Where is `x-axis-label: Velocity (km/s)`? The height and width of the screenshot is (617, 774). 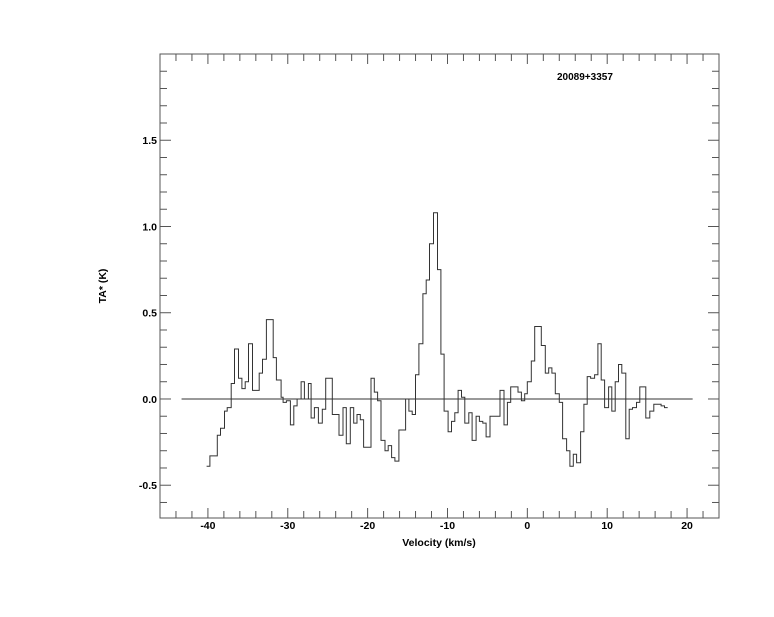
x-axis-label: Velocity (km/s) is located at coordinates (439, 543).